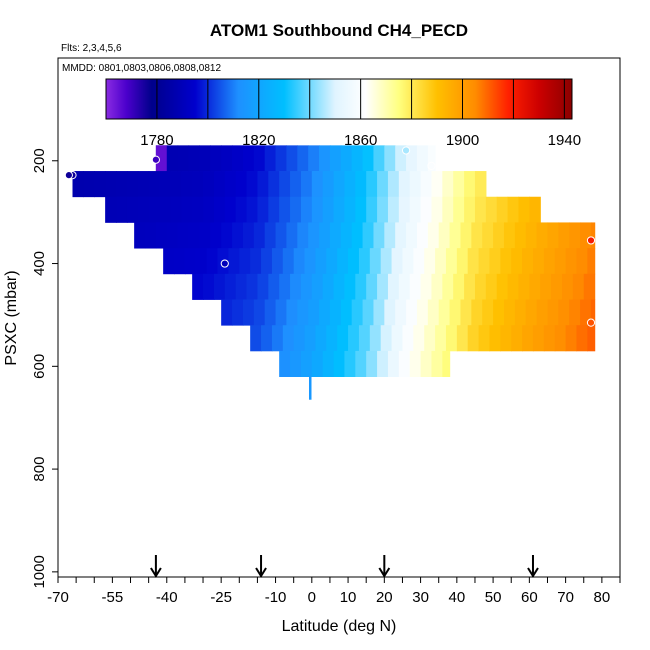 The width and height of the screenshot is (650, 650). What do you see at coordinates (360, 140) in the screenshot?
I see `colorbar-ticks: 1780 1820 1860 1900 1940` at bounding box center [360, 140].